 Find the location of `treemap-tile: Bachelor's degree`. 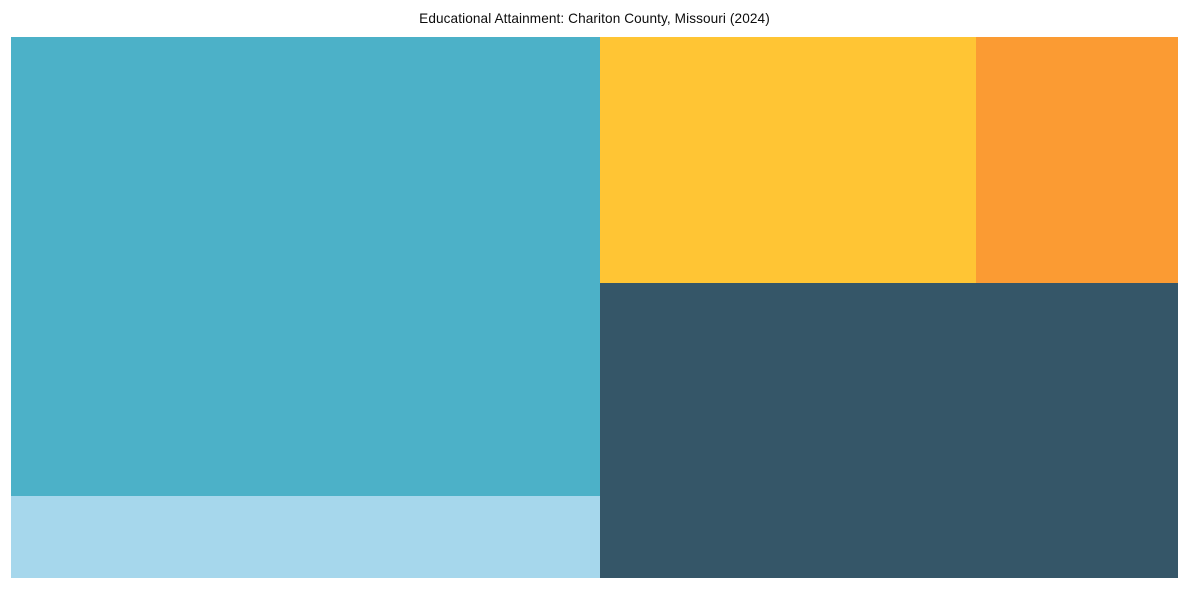

treemap-tile: Bachelor's degree is located at coordinates (788, 160).